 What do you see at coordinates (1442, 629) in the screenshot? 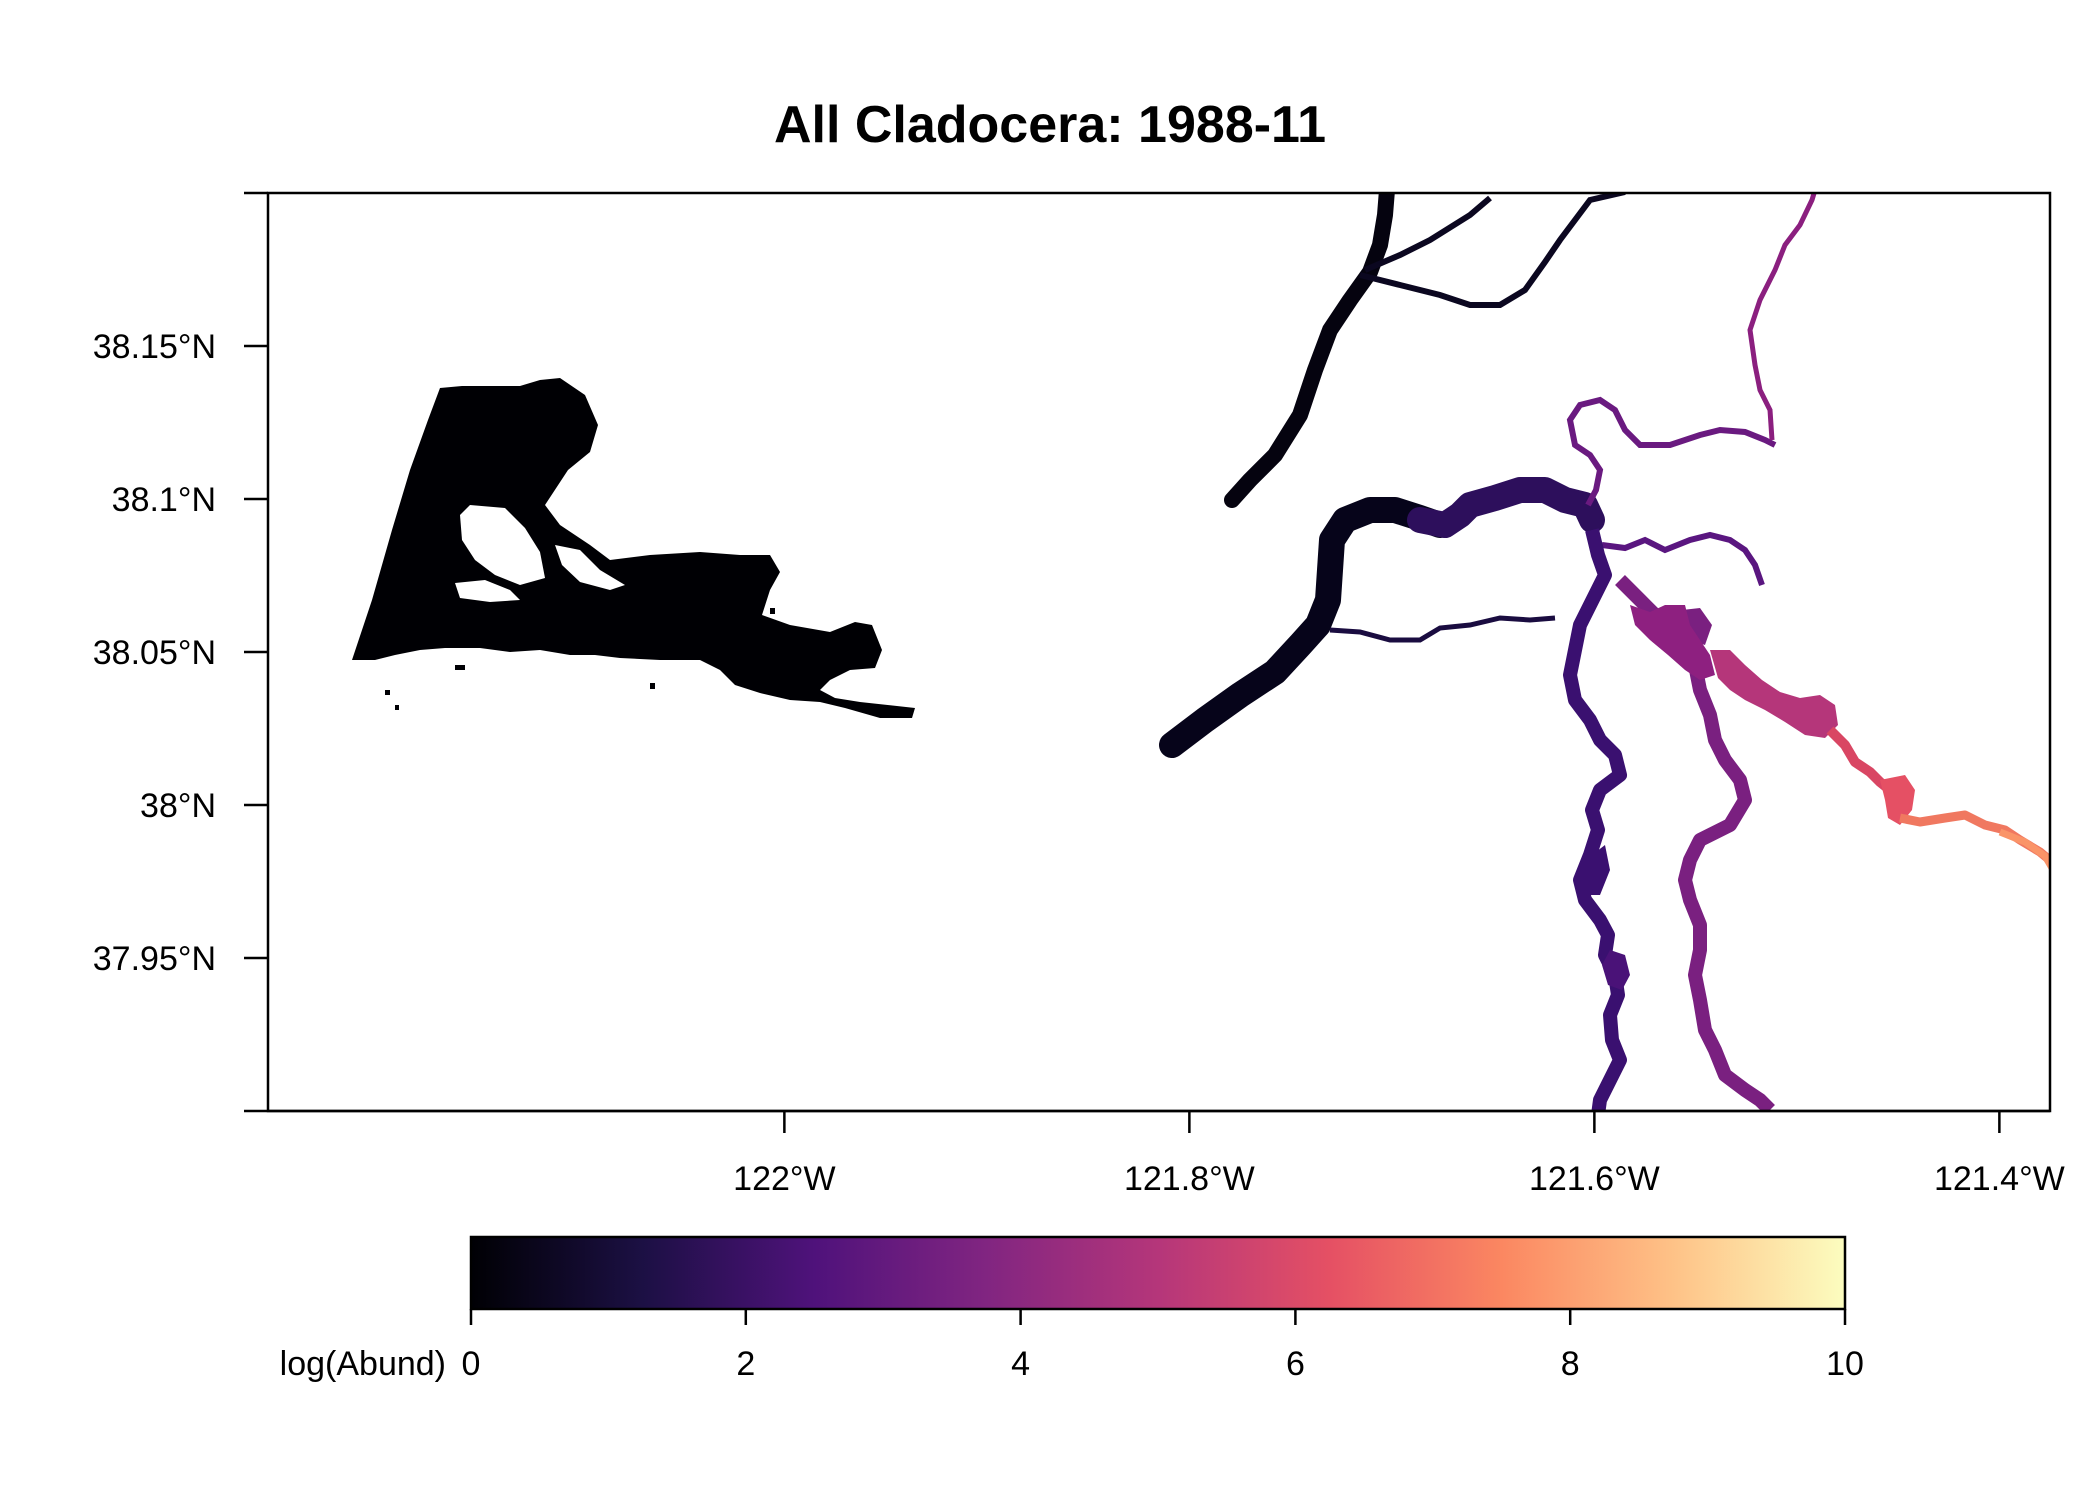
I see `region-cache-slough` at bounding box center [1442, 629].